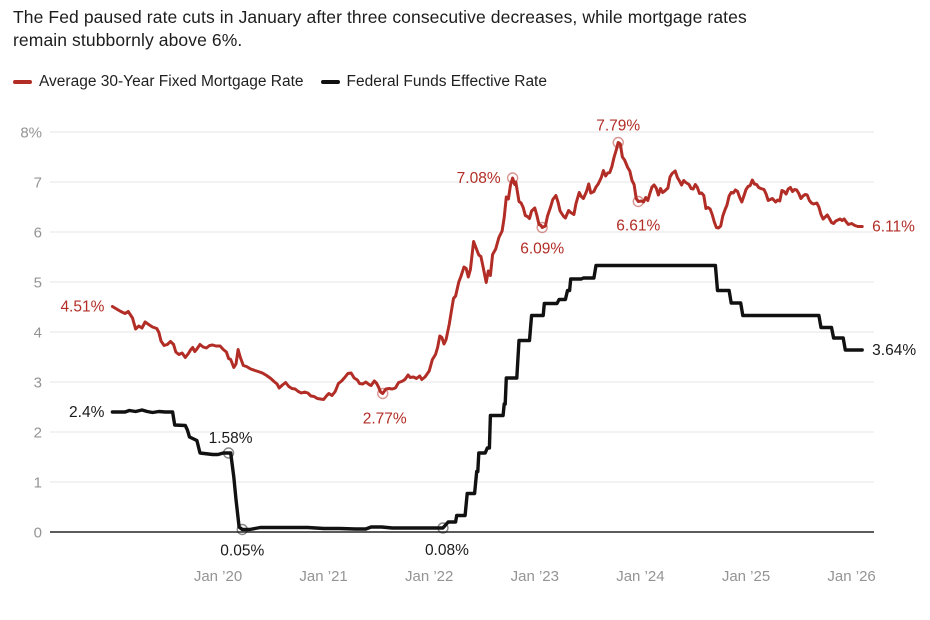 This screenshot has height=620, width=930. I want to click on x-tick-label: Jan ’21, so click(323, 576).